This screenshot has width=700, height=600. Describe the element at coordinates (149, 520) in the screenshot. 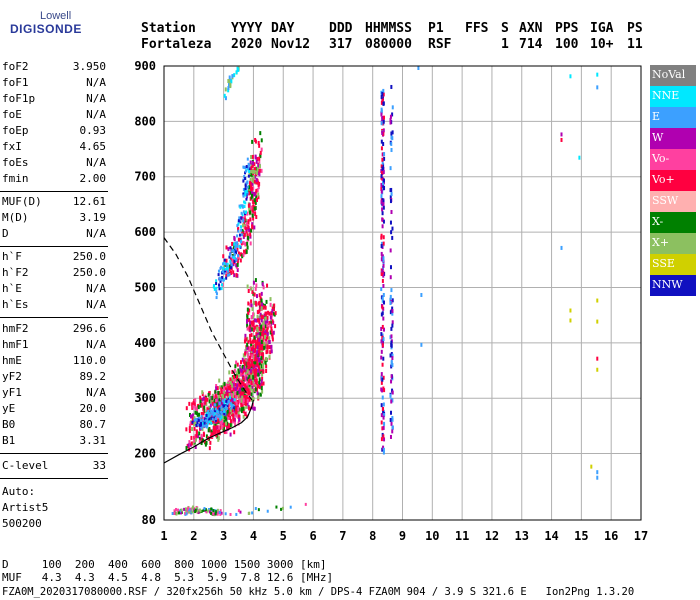

I see `y-tick-label: 80` at that location.